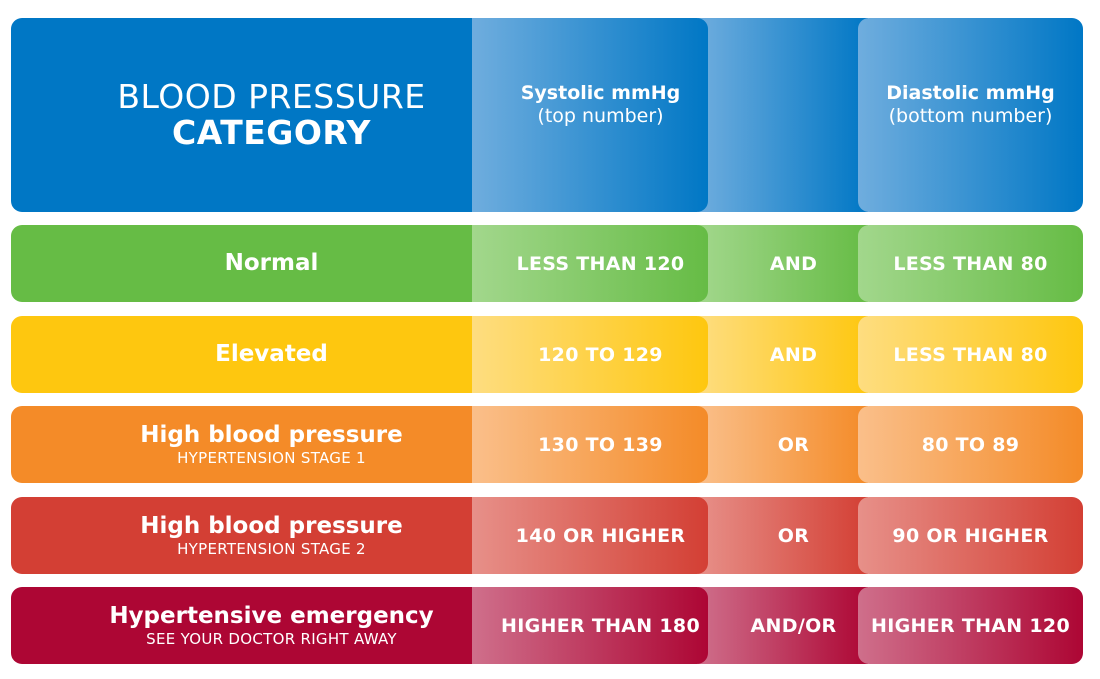 This screenshot has height=679, width=1100. I want to click on category-cell: High blood pressure HYPERTENSION STAGE 1, so click(251, 444).